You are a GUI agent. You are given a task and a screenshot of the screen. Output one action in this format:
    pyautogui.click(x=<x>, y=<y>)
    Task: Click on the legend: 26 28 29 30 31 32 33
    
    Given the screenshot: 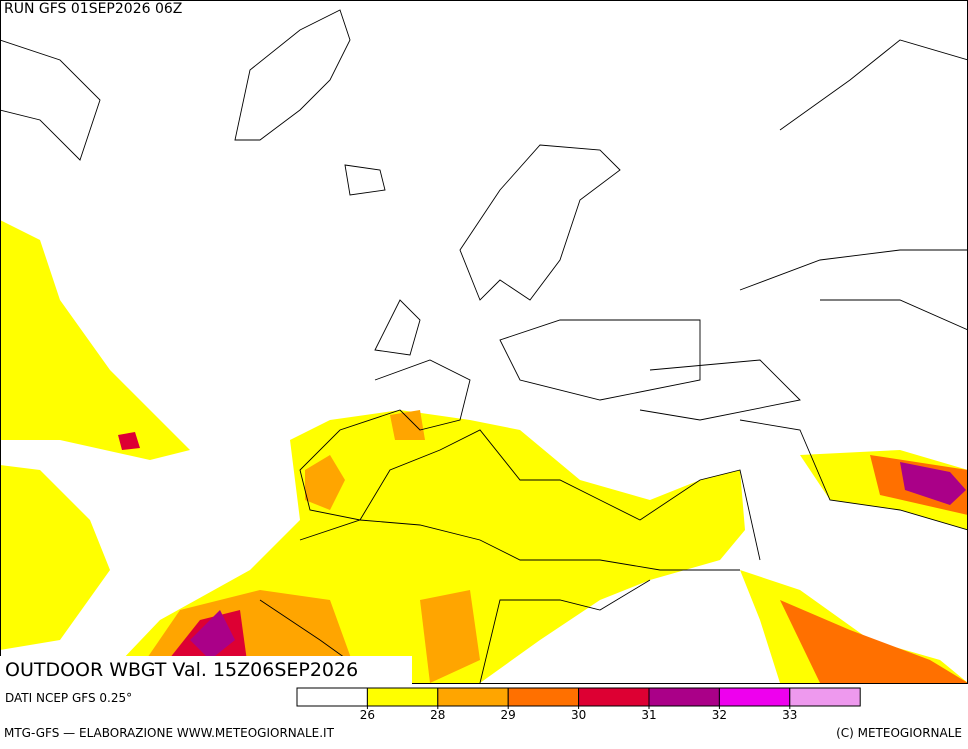 What is the action you would take?
    pyautogui.click(x=578, y=704)
    